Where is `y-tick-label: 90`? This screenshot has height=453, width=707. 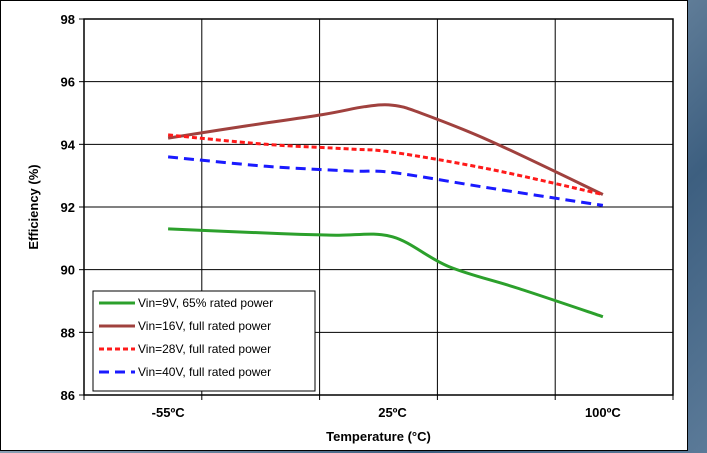
y-tick-label: 90 is located at coordinates (68, 270).